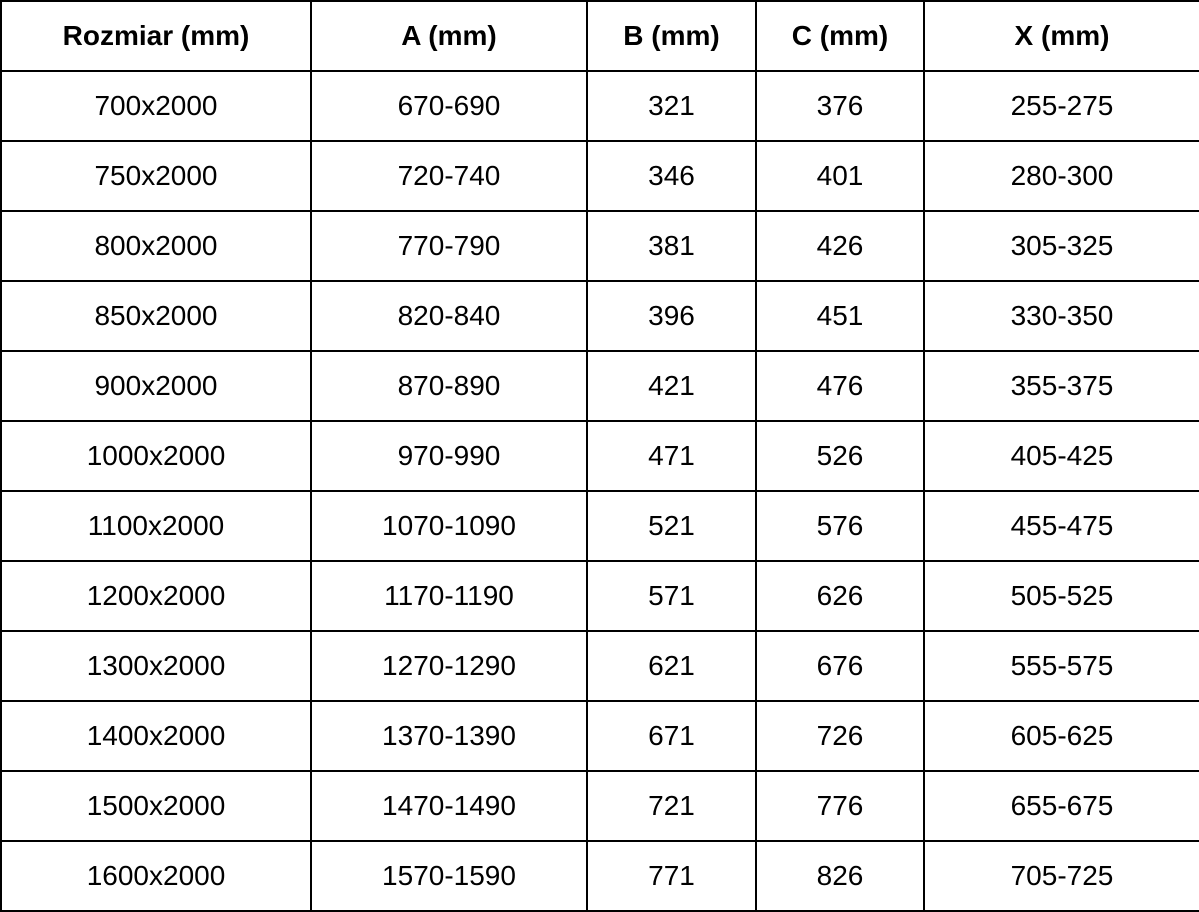 This screenshot has height=912, width=1199. Describe the element at coordinates (156, 36) in the screenshot. I see `header-cell-rozmiar: Rozmiar (mm)` at that location.